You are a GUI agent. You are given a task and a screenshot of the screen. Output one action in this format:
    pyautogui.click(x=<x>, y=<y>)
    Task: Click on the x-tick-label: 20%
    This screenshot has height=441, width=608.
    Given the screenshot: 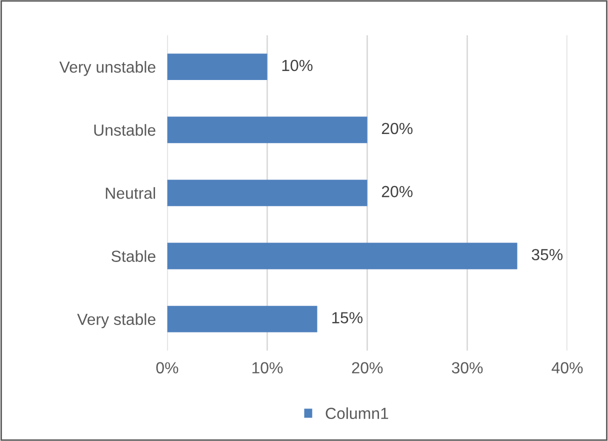 What is the action you would take?
    pyautogui.click(x=367, y=368)
    